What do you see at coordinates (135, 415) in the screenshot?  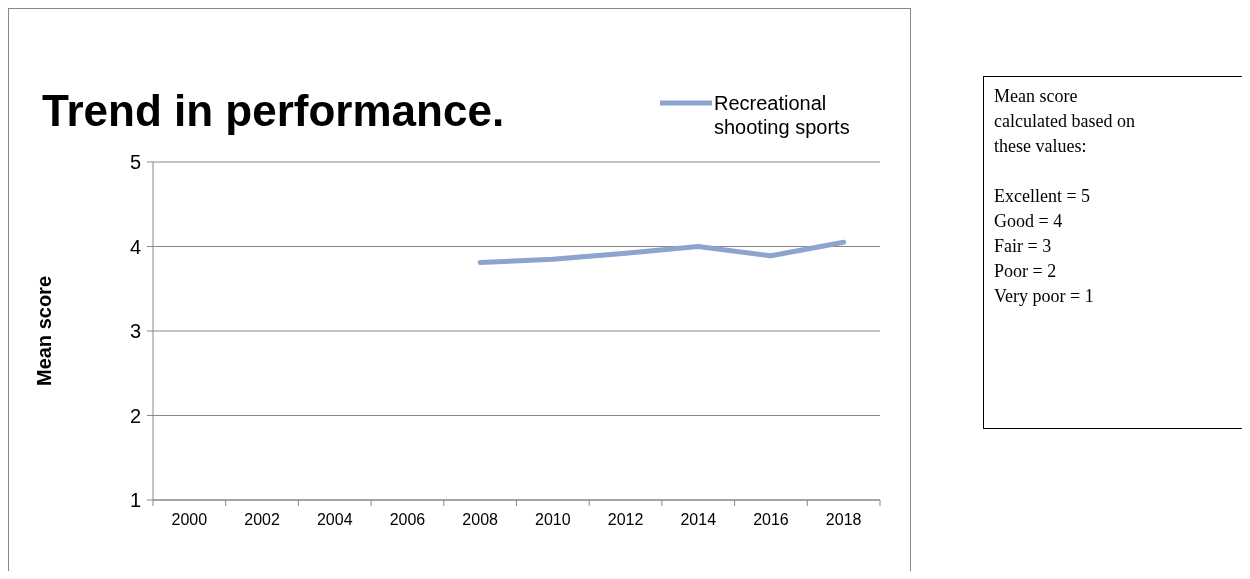 I see `y-tick-label: 2` at bounding box center [135, 415].